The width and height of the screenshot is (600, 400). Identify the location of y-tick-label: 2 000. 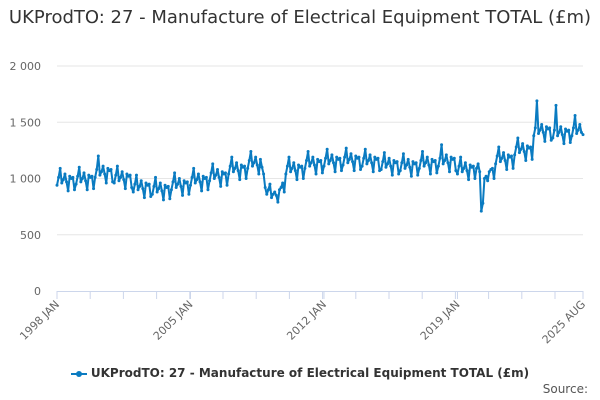
(26, 66).